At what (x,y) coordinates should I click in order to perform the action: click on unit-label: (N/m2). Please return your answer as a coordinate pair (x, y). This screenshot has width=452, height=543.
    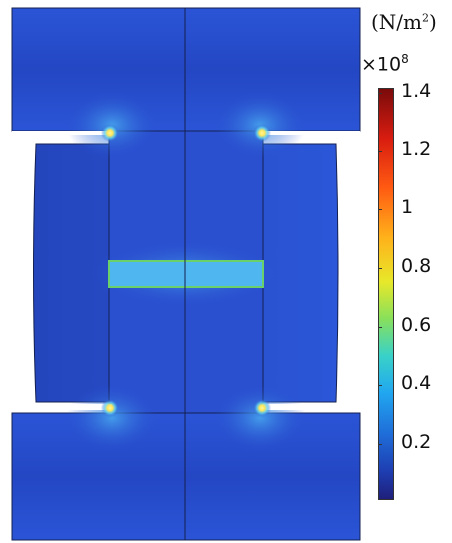
    Looking at the image, I should click on (404, 22).